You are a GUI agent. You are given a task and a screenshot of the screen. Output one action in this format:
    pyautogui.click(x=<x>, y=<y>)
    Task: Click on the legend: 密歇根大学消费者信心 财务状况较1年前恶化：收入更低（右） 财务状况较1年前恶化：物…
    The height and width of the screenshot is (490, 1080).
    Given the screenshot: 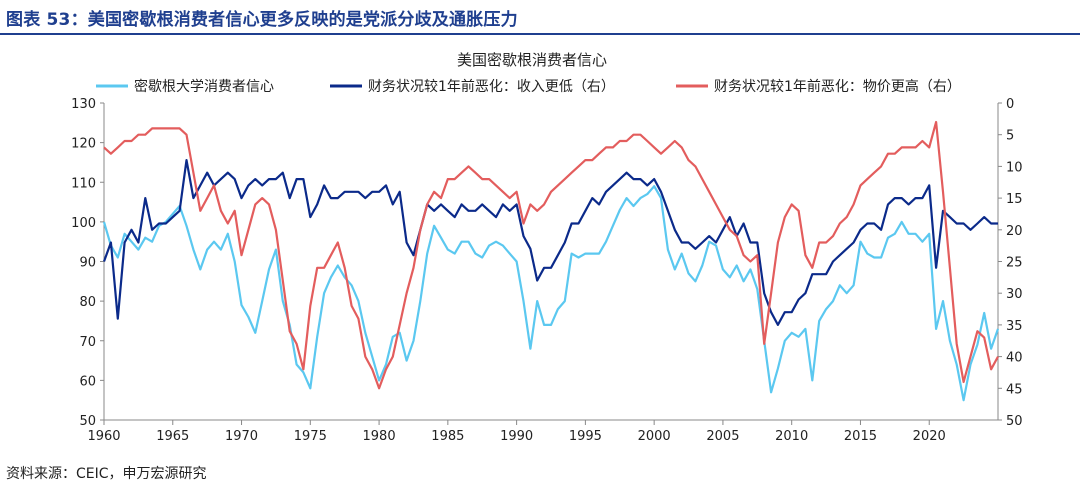 What is the action you would take?
    pyautogui.click(x=528, y=86)
    